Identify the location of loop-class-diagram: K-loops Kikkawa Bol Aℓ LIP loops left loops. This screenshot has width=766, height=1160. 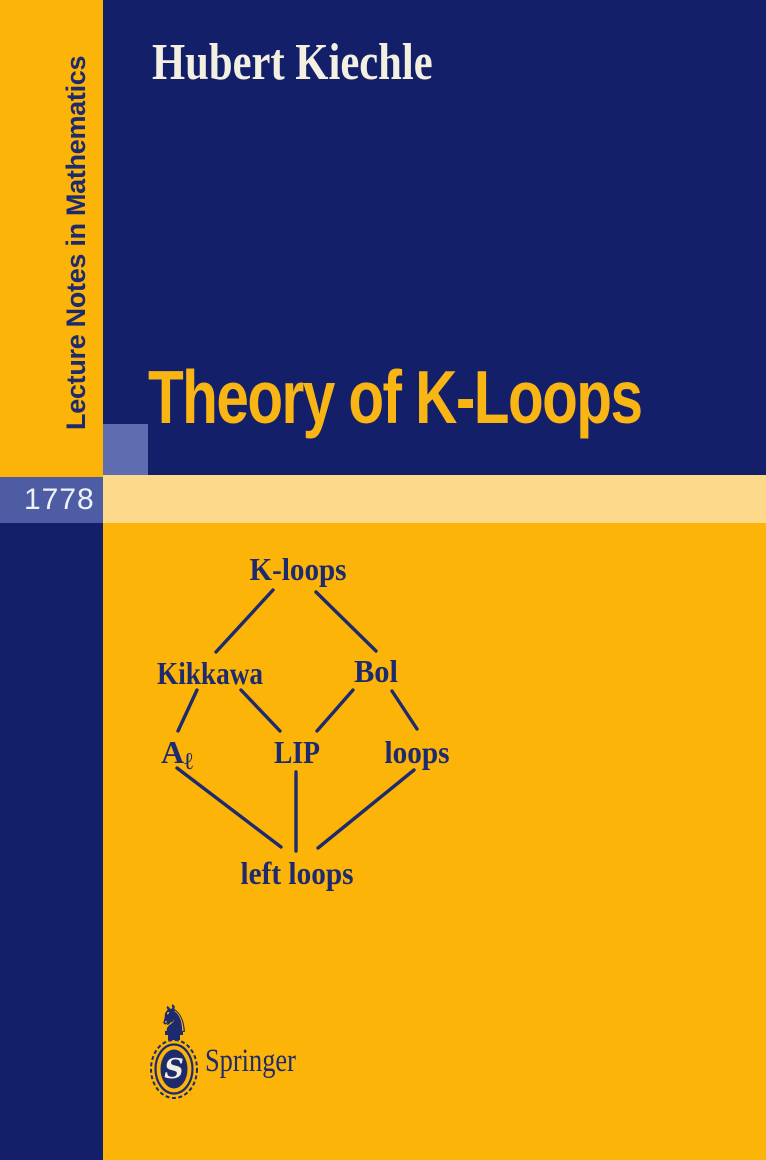
(303, 721).